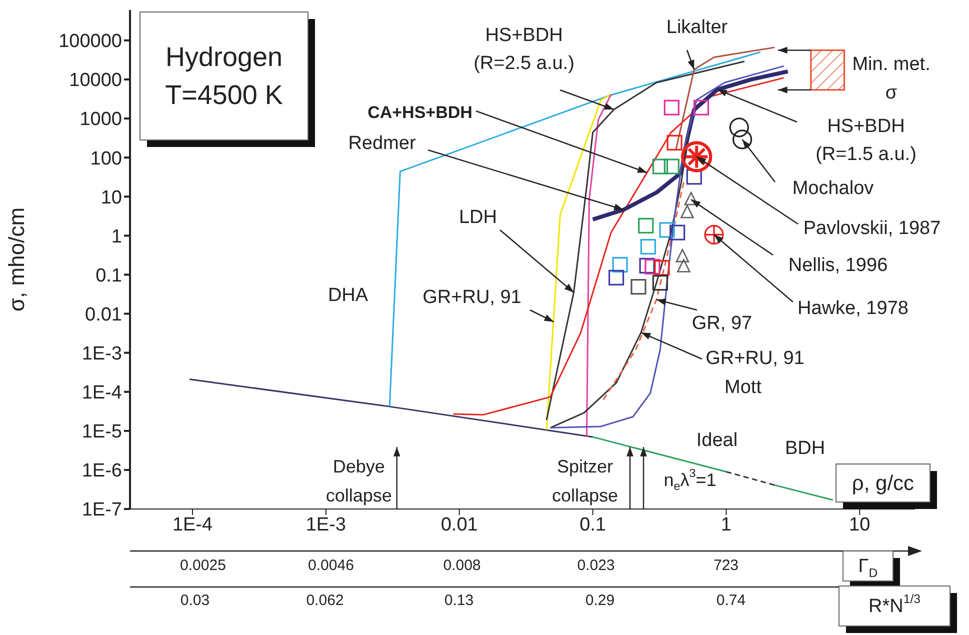 Image resolution: width=969 pixels, height=635 pixels. I want to click on y-tick-label: 10, so click(111, 197).